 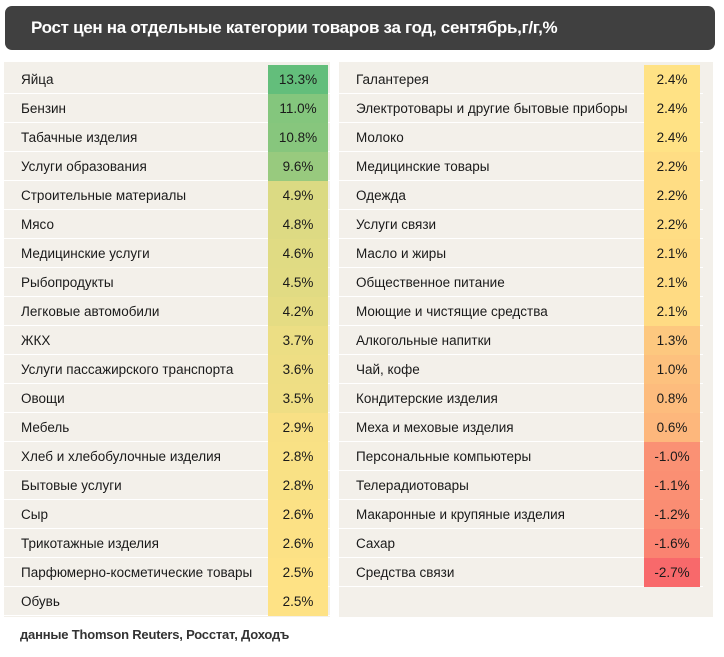 What do you see at coordinates (34, 514) in the screenshot?
I see `category-label: Сыр` at bounding box center [34, 514].